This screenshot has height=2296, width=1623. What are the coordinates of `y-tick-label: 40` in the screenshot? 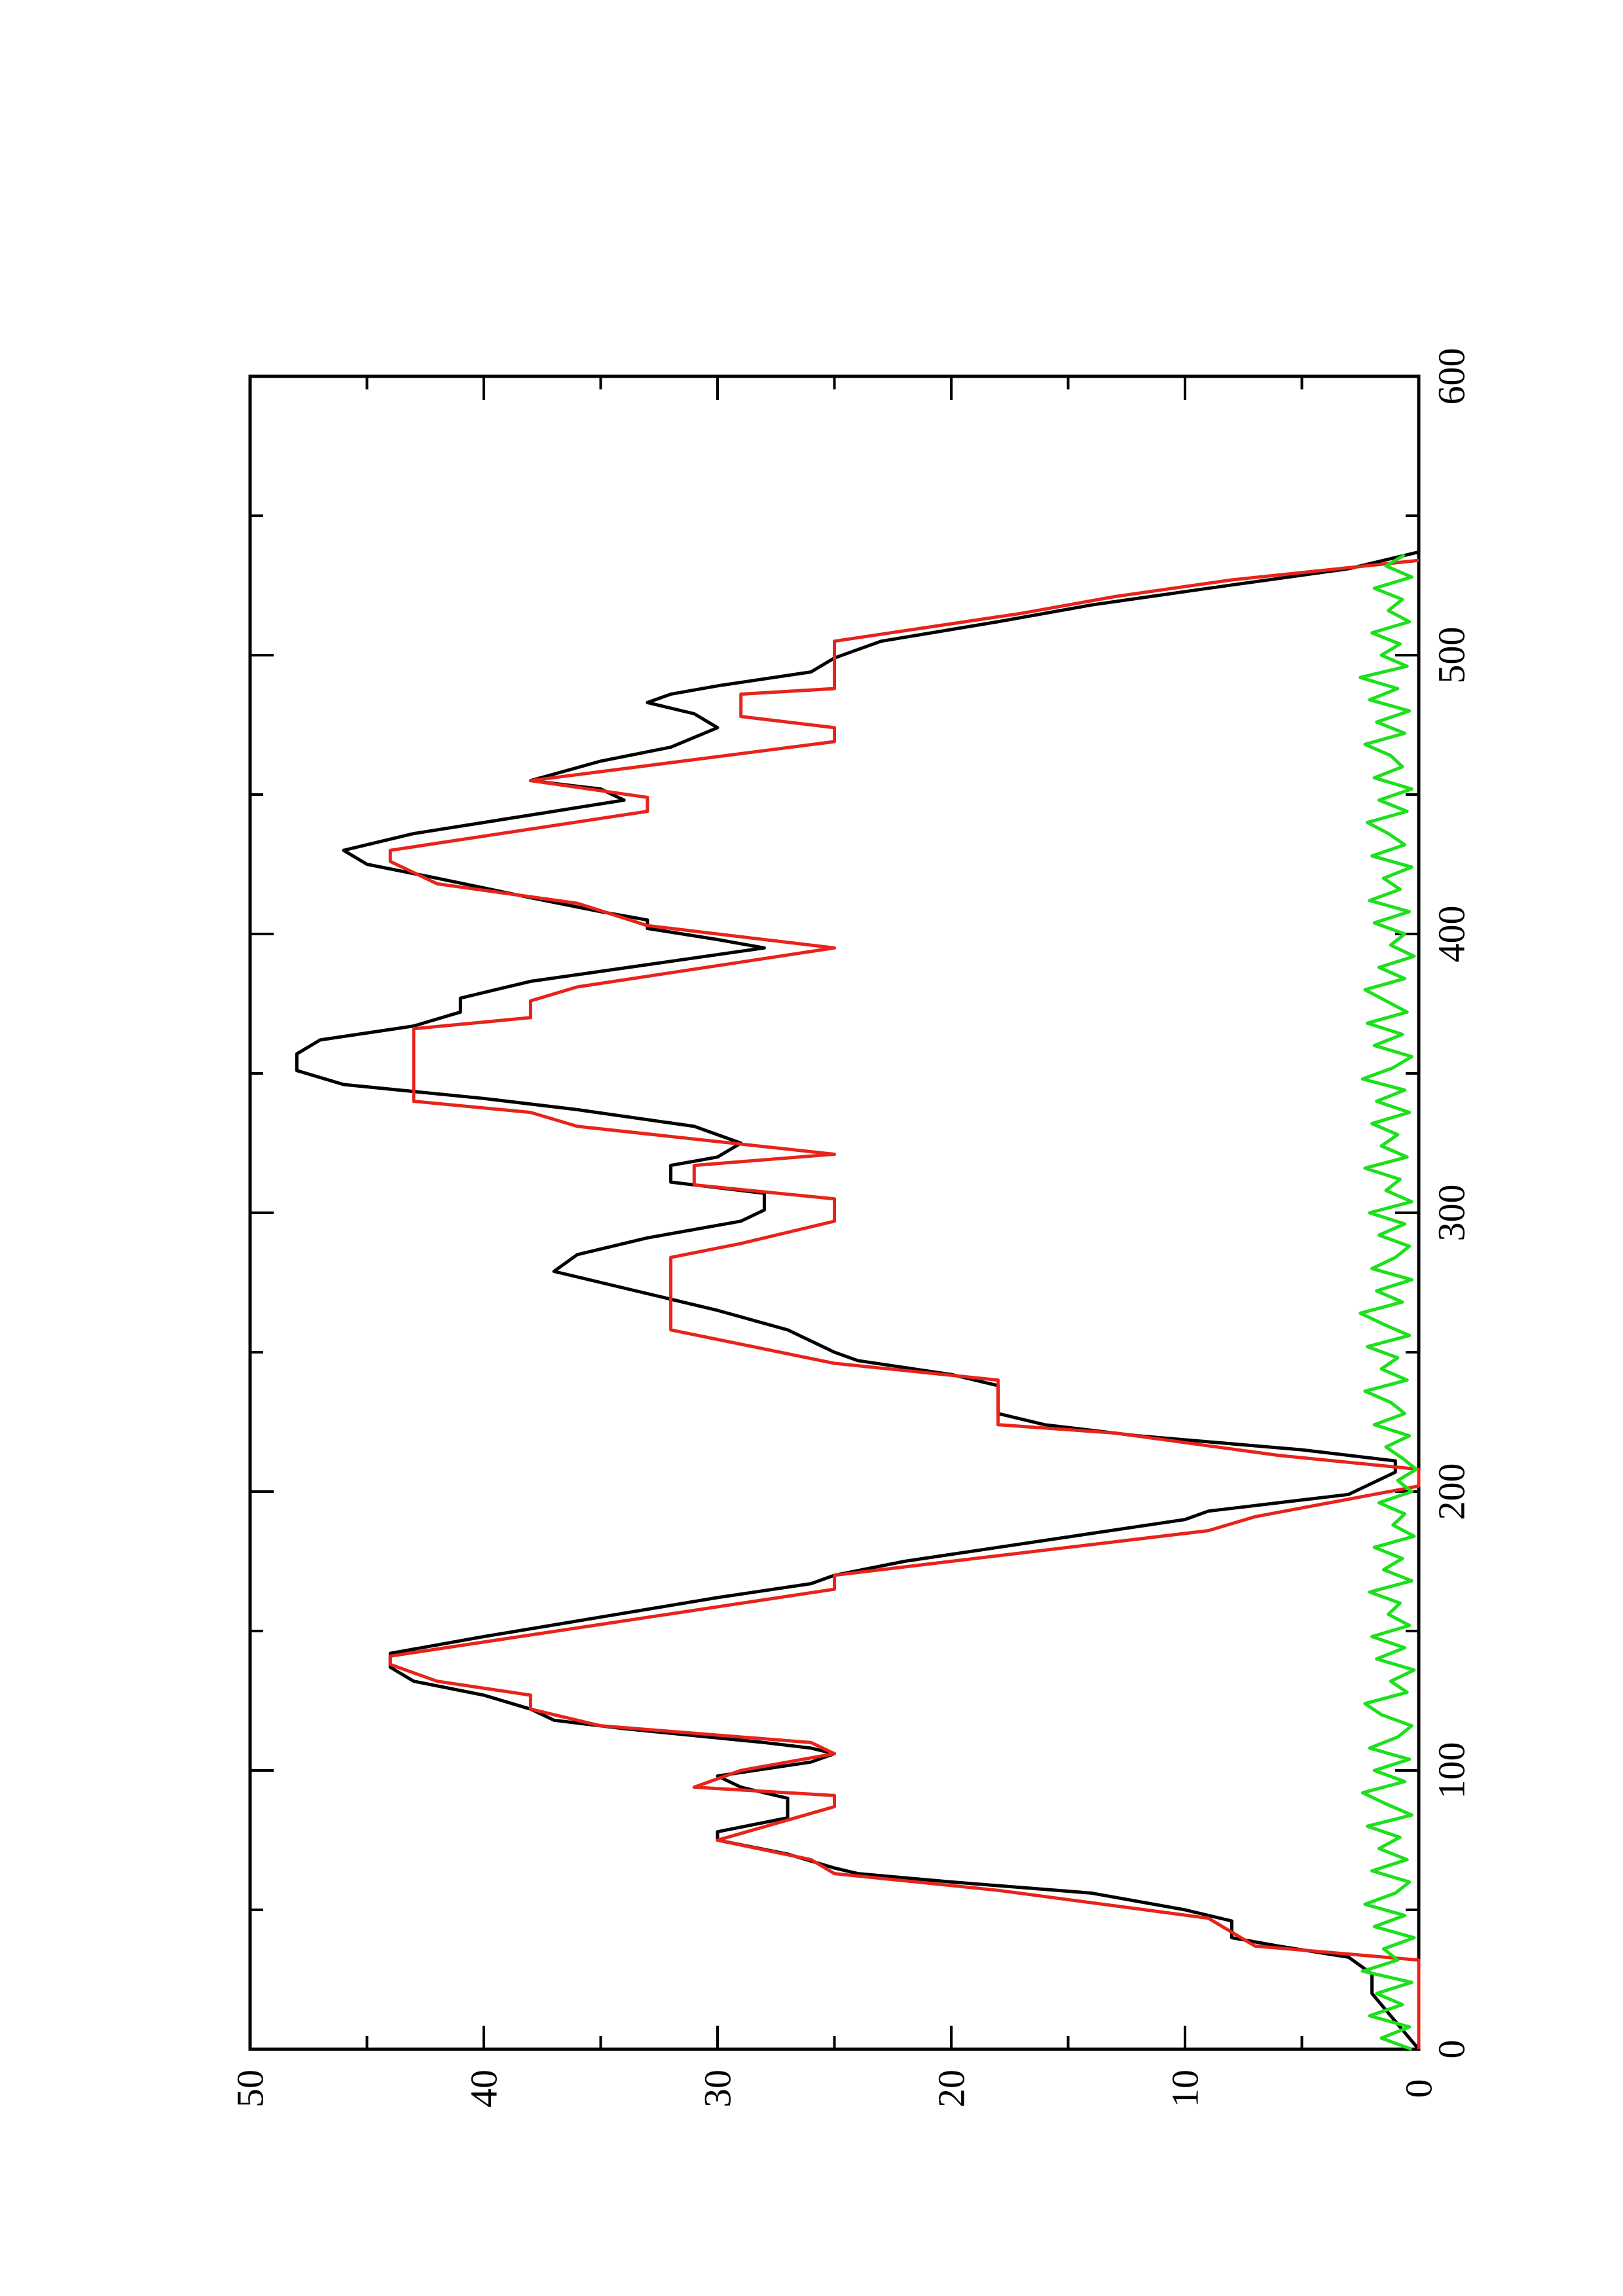 It's located at (484, 2089).